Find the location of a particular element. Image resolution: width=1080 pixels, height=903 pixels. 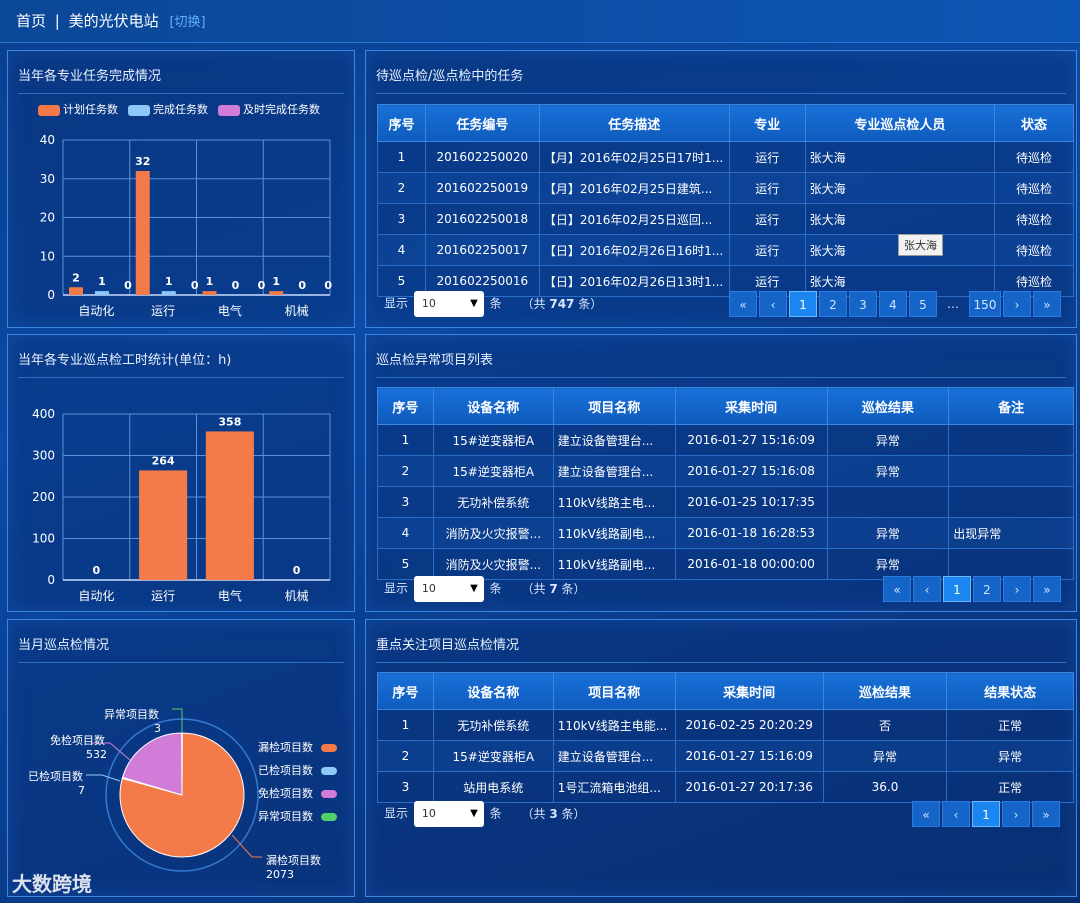

data-label: 32 is located at coordinates (142, 161).